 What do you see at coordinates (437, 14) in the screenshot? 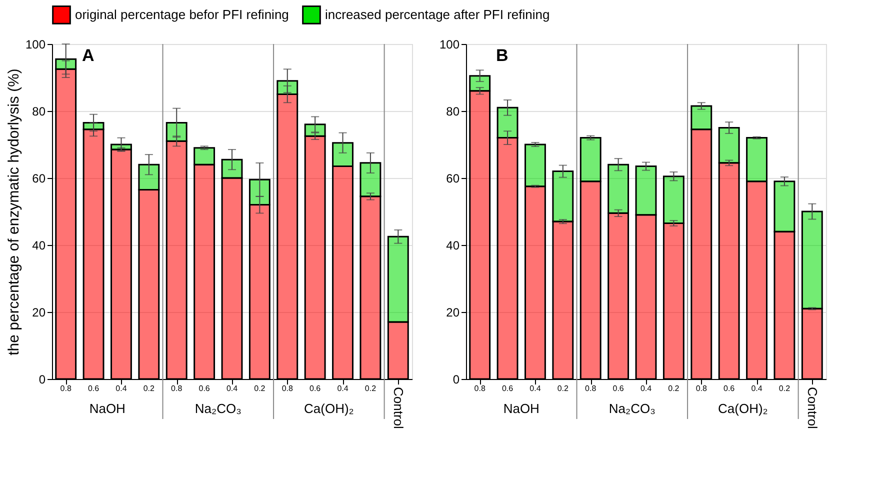
I see `legend-label: increased percentage after PFI refining` at bounding box center [437, 14].